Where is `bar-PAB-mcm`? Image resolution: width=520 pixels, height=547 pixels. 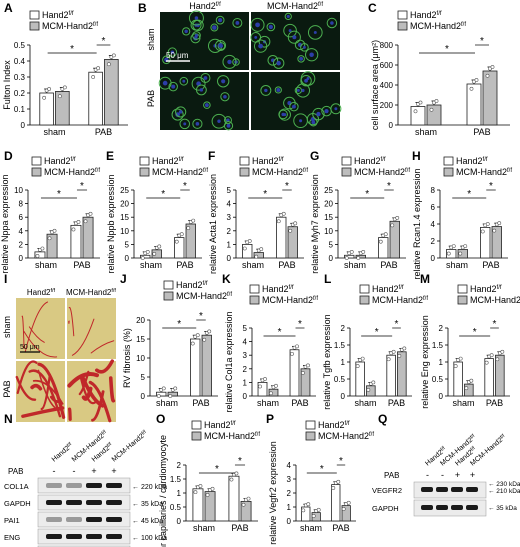 bar-PAB-mcm is located at coordinates (500, 375).